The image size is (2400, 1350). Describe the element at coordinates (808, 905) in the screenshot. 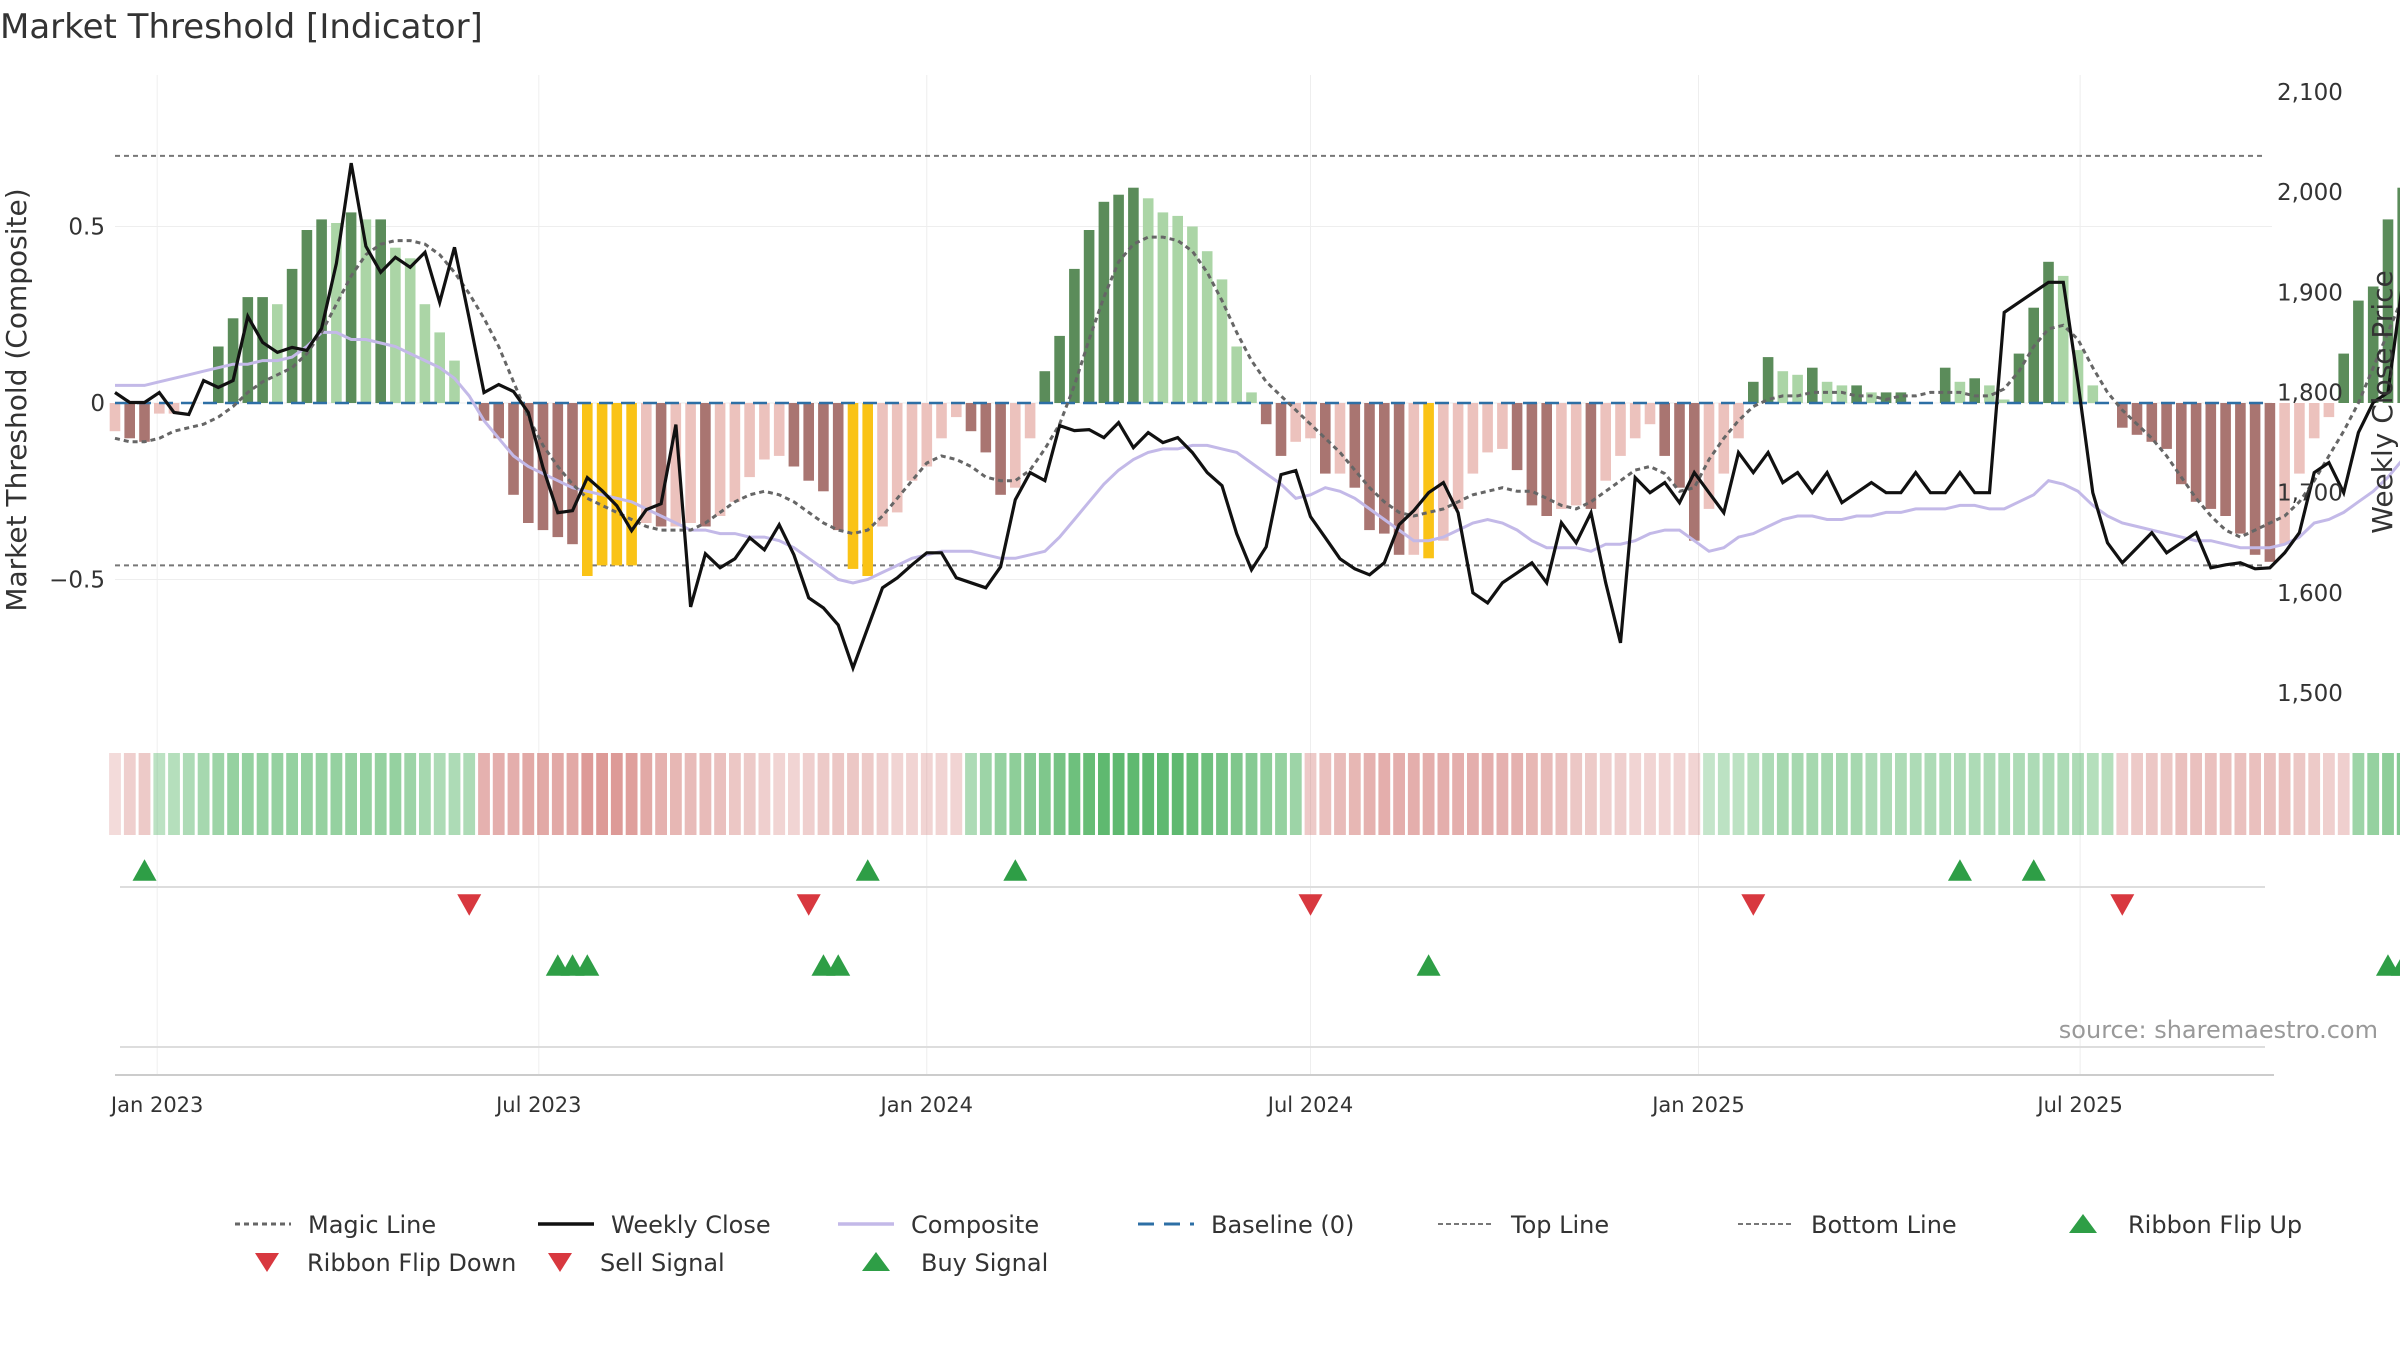

I see `ribbon-flip-down-marker` at that location.